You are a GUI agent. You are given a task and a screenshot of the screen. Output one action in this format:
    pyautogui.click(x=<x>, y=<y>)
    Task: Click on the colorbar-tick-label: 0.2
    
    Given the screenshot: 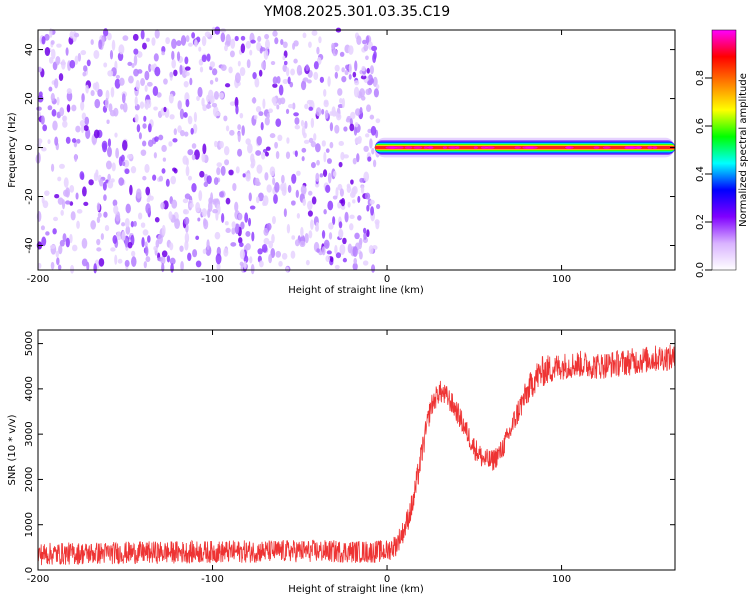 What is the action you would take?
    pyautogui.click(x=700, y=222)
    